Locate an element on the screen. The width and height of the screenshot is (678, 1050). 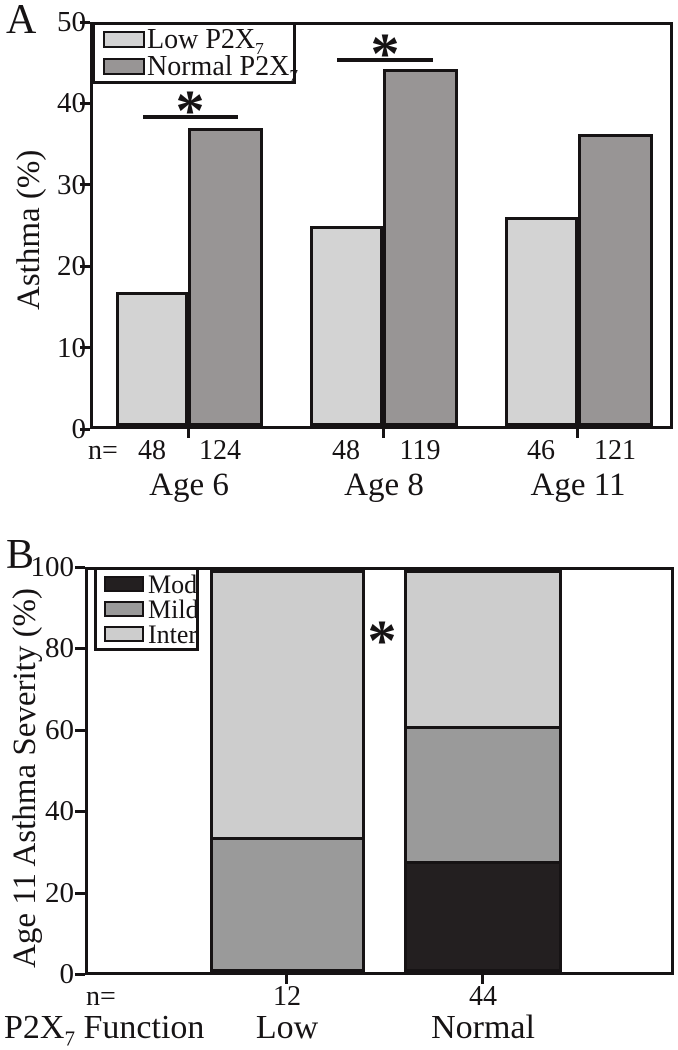
panel-a-legend: Low P2X7 Normal P2X7 is located at coordinates (195, 53).